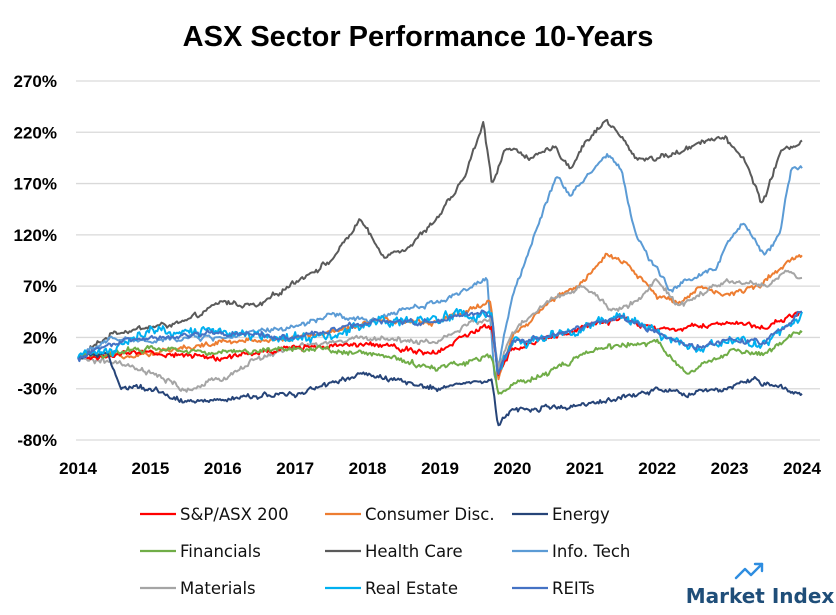 Image resolution: width=836 pixels, height=615 pixels. I want to click on brand-logo: Market Index, so click(760, 585).